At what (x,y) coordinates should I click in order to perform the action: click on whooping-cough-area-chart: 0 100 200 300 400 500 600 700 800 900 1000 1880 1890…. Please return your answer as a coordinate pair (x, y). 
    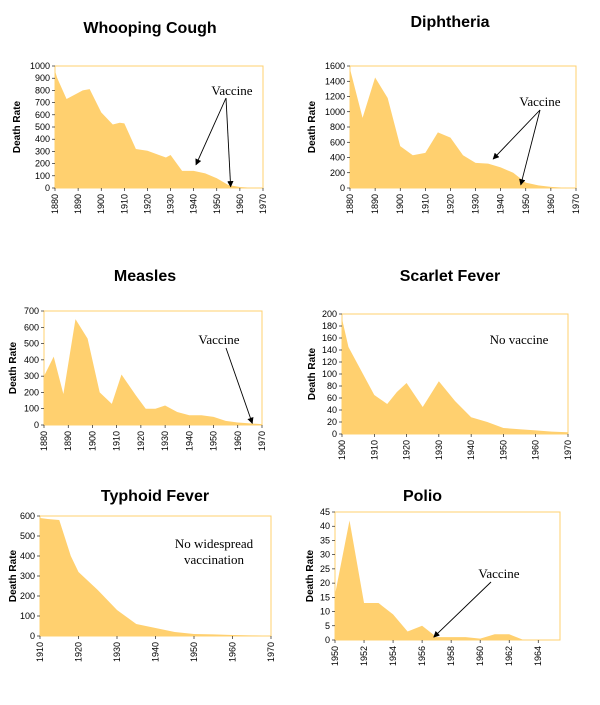
    Looking at the image, I should click on (140, 137).